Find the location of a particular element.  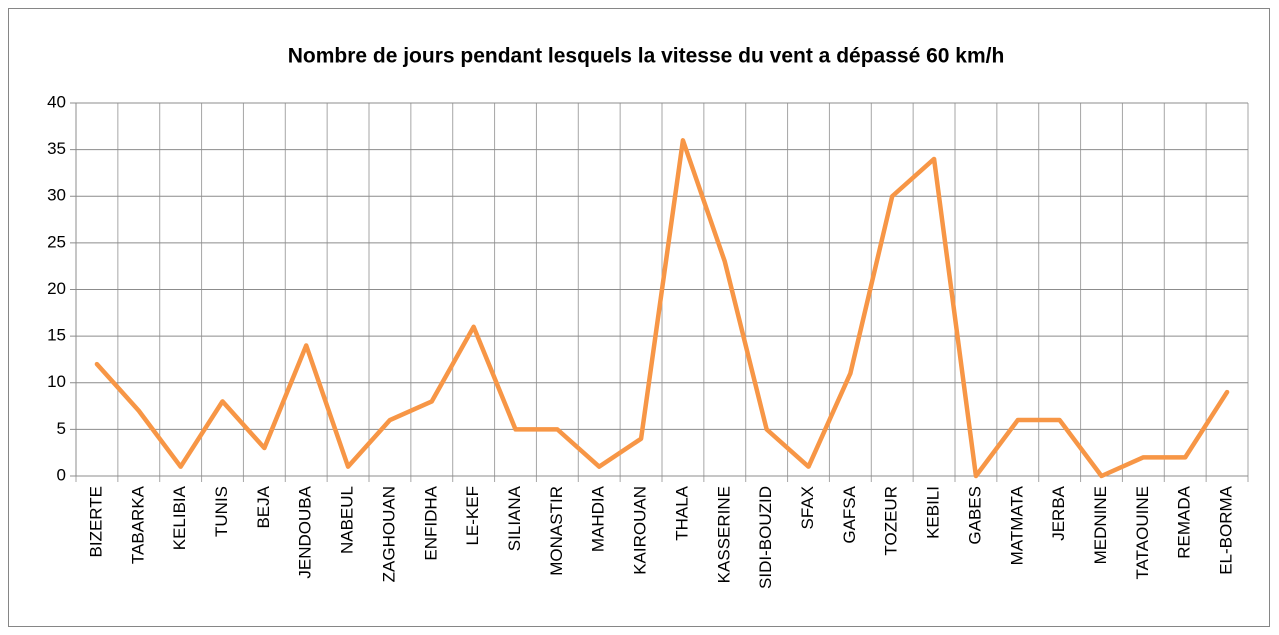

x-tick-label: KAIROUAN is located at coordinates (640, 530).